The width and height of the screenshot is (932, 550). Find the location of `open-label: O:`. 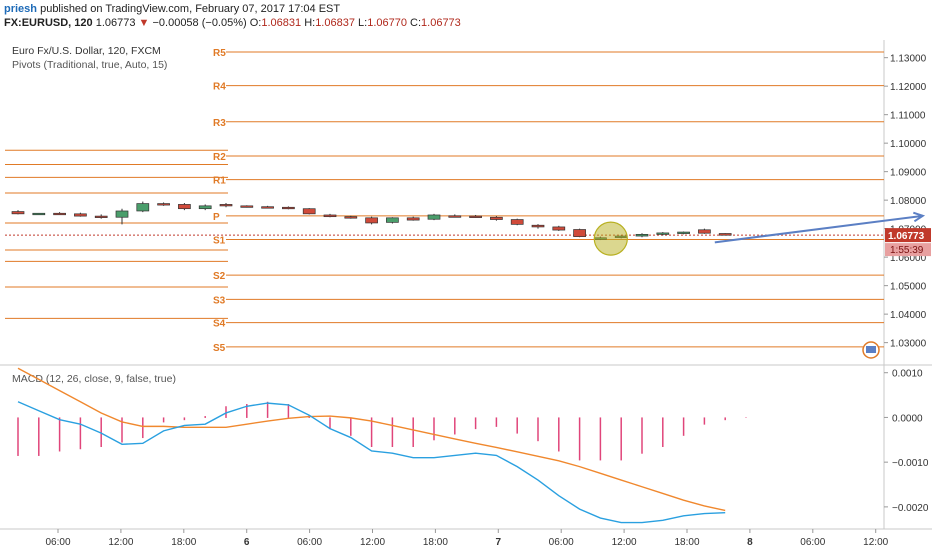

open-label: O: is located at coordinates (255, 23).